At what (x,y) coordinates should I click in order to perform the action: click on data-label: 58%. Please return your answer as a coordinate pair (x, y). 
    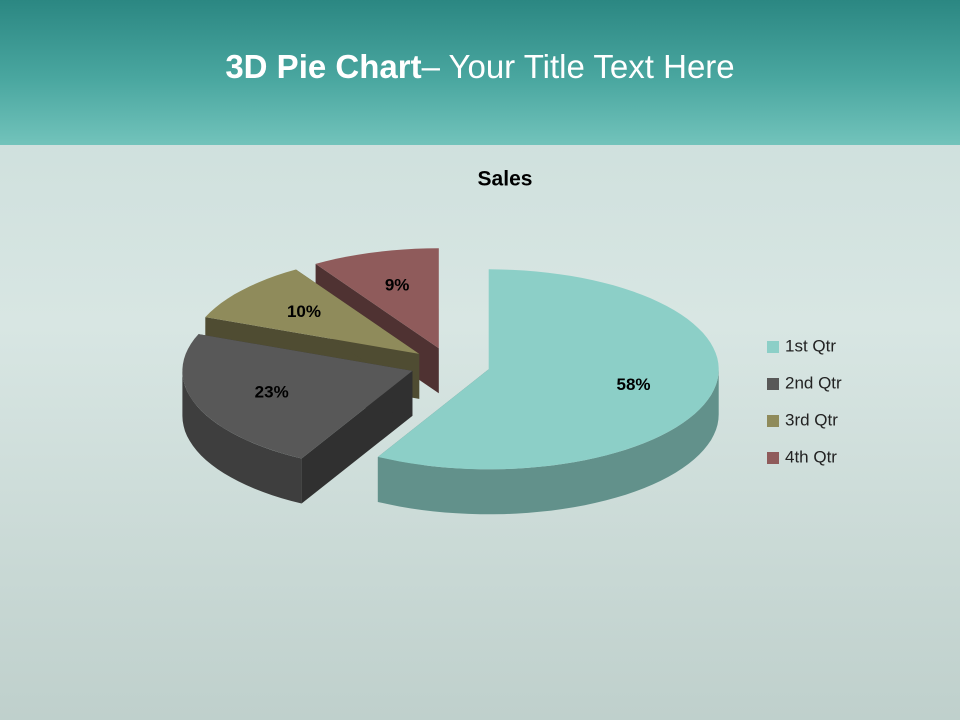
    Looking at the image, I should click on (634, 384).